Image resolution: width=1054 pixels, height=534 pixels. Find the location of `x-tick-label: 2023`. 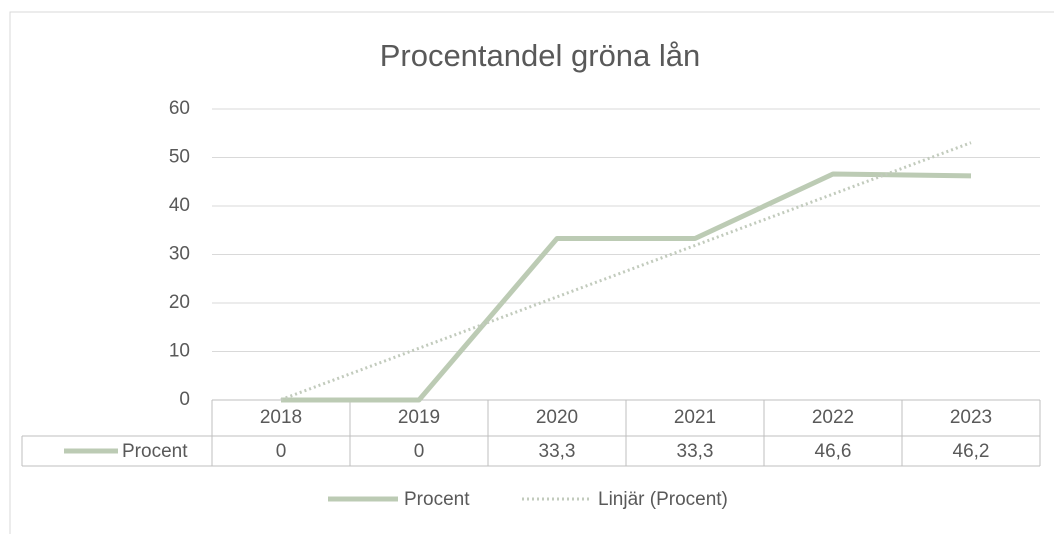

x-tick-label: 2023 is located at coordinates (971, 417).